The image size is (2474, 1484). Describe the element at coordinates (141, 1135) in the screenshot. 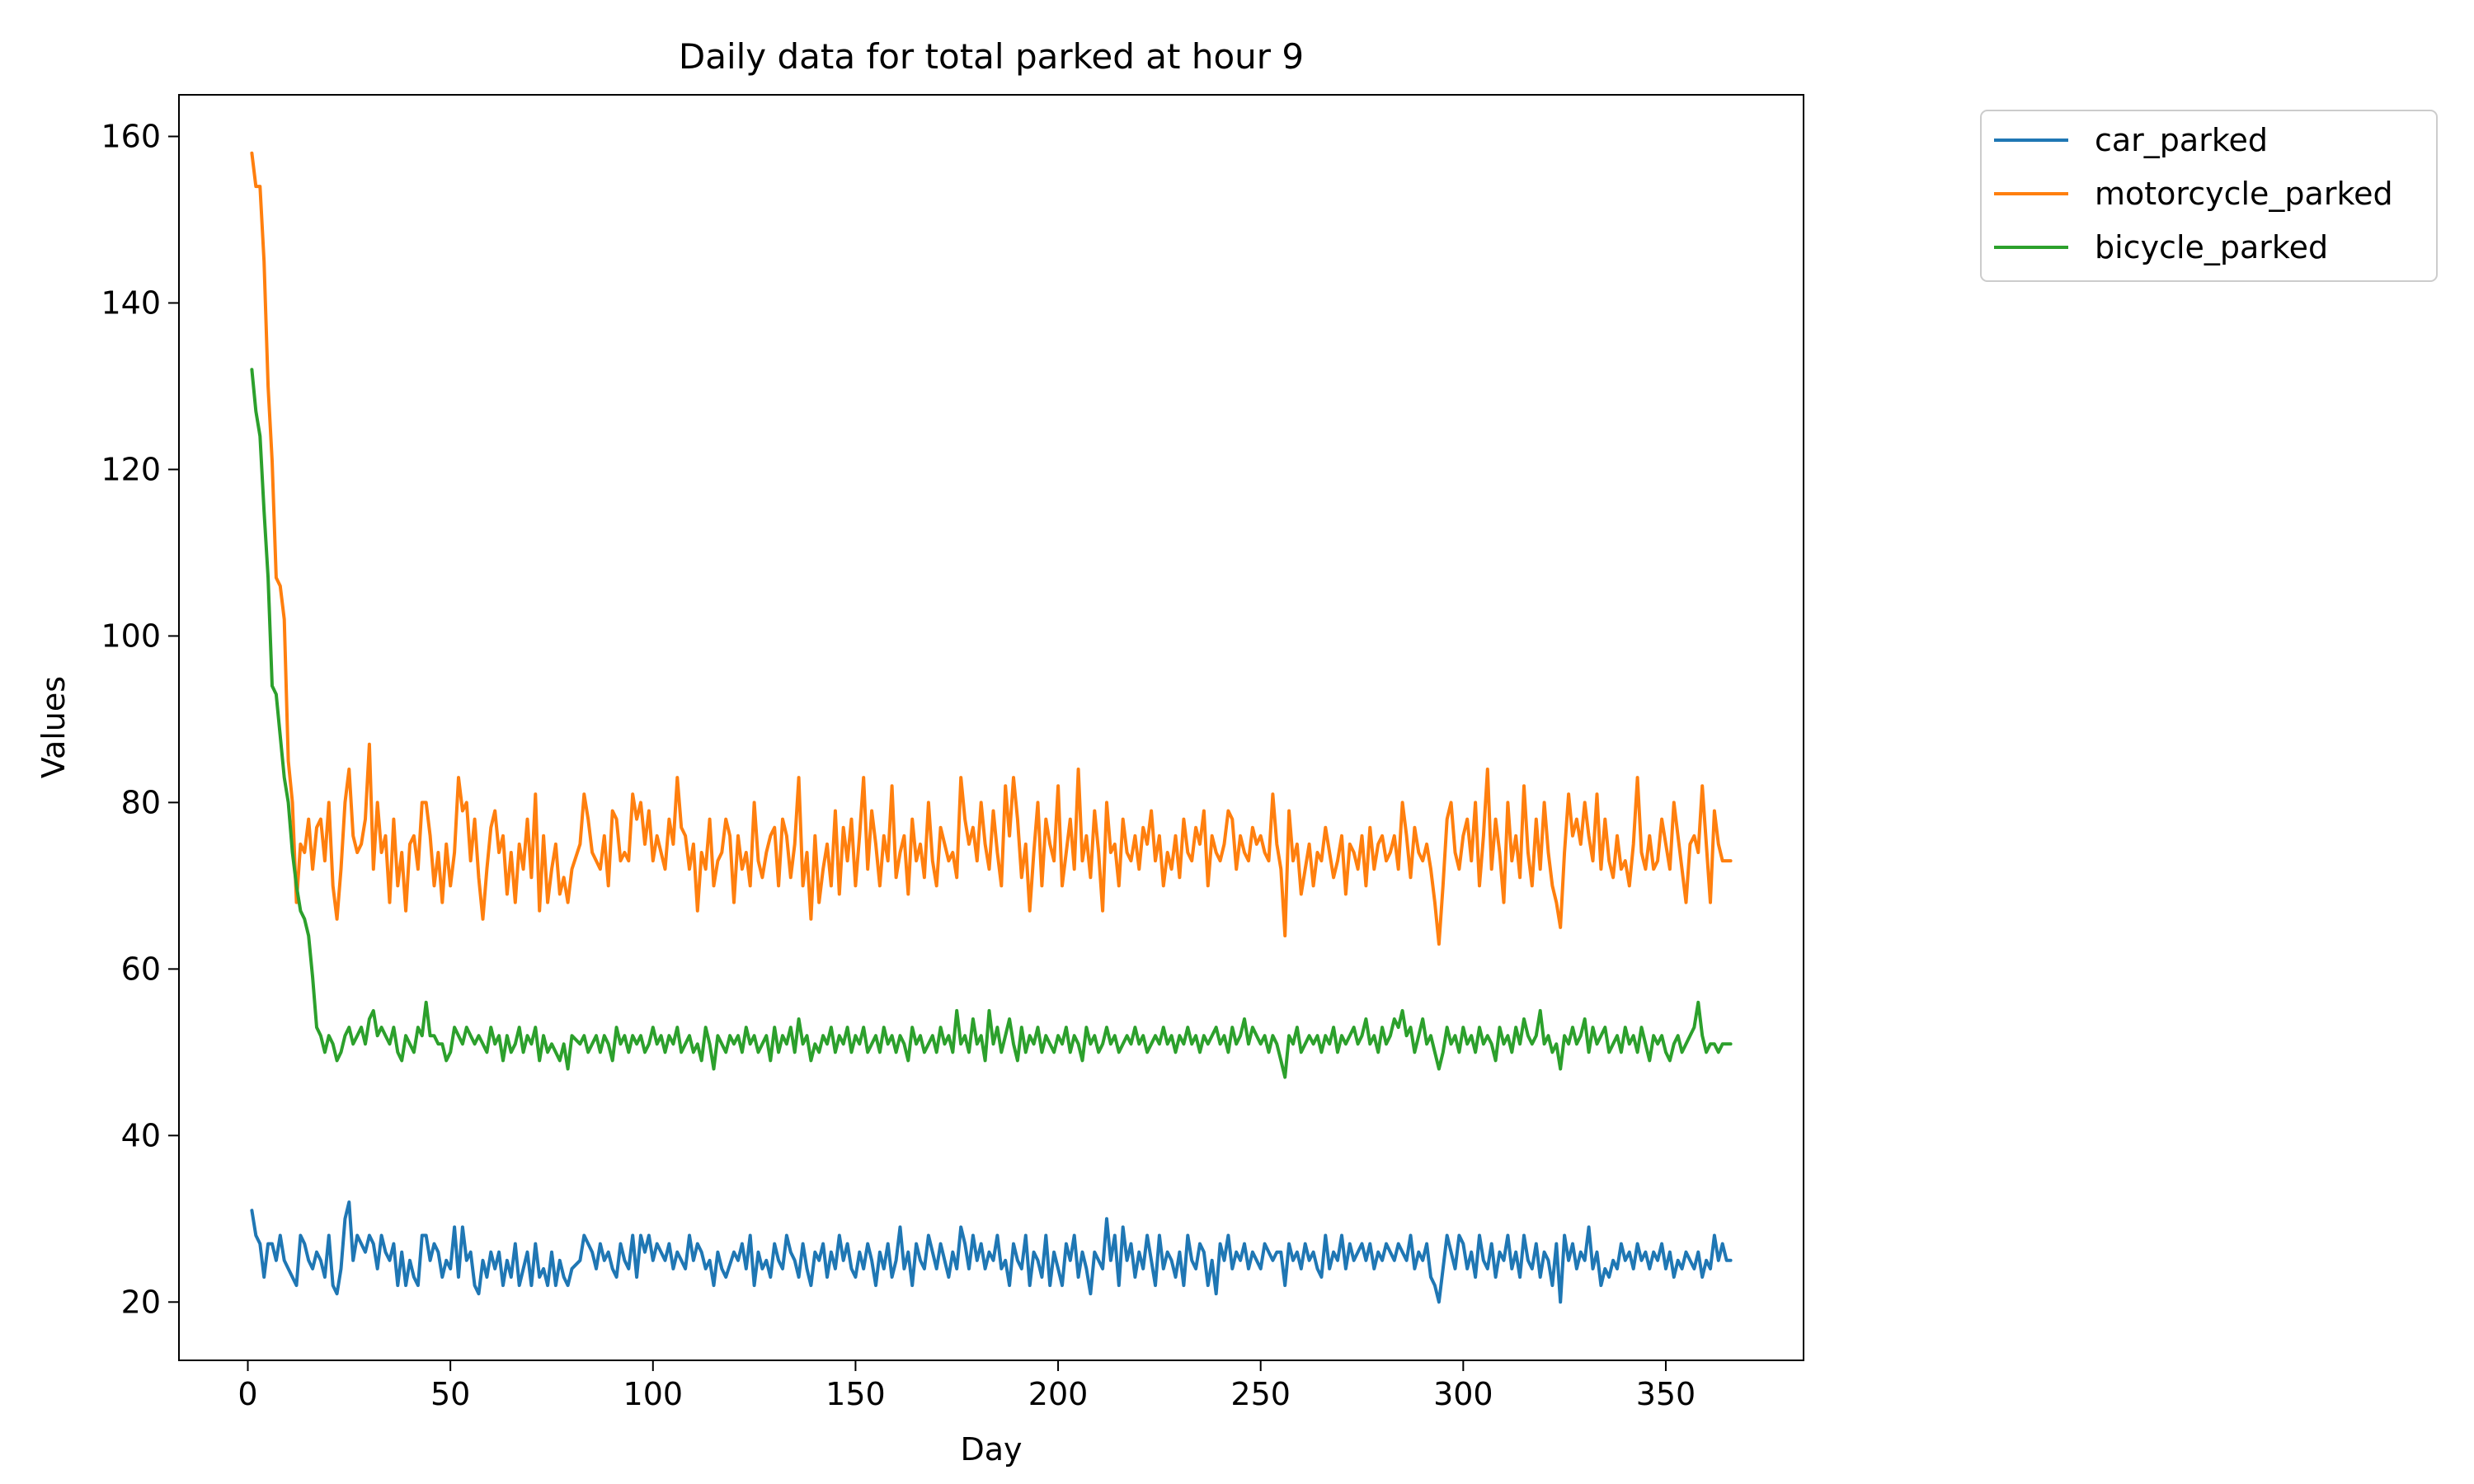

I see `y-tick-label: 40` at that location.